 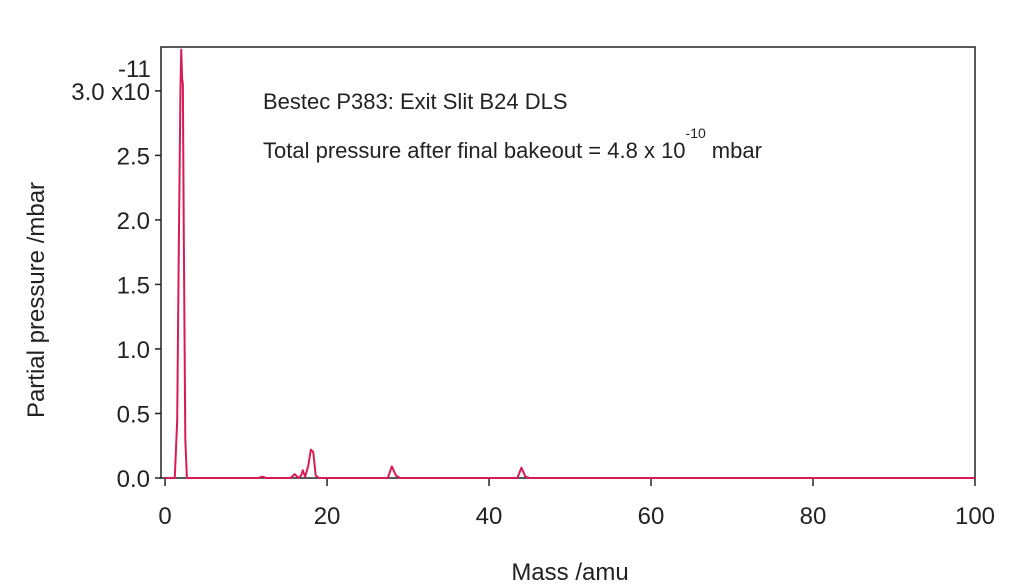 I want to click on y-tick-label: 1.5, so click(x=133, y=285).